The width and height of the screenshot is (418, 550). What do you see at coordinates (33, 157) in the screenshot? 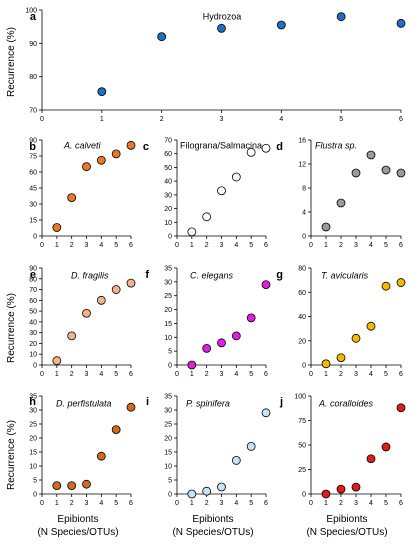
I see `y-tick-label: 75` at bounding box center [33, 157].